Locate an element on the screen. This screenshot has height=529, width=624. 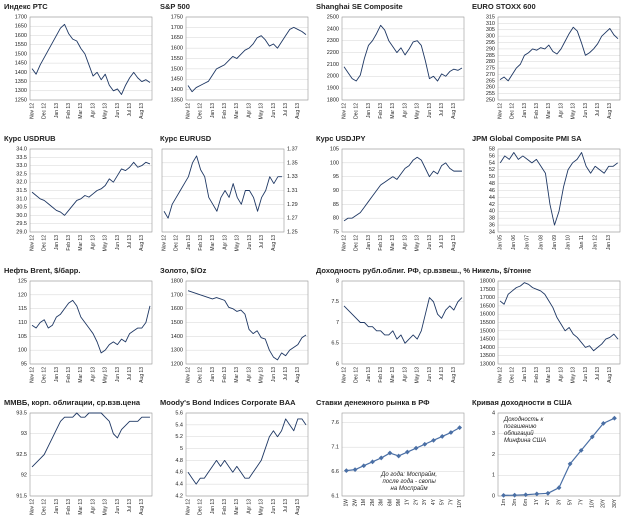
y-tick-label: 90 is located at coordinates (336, 191).